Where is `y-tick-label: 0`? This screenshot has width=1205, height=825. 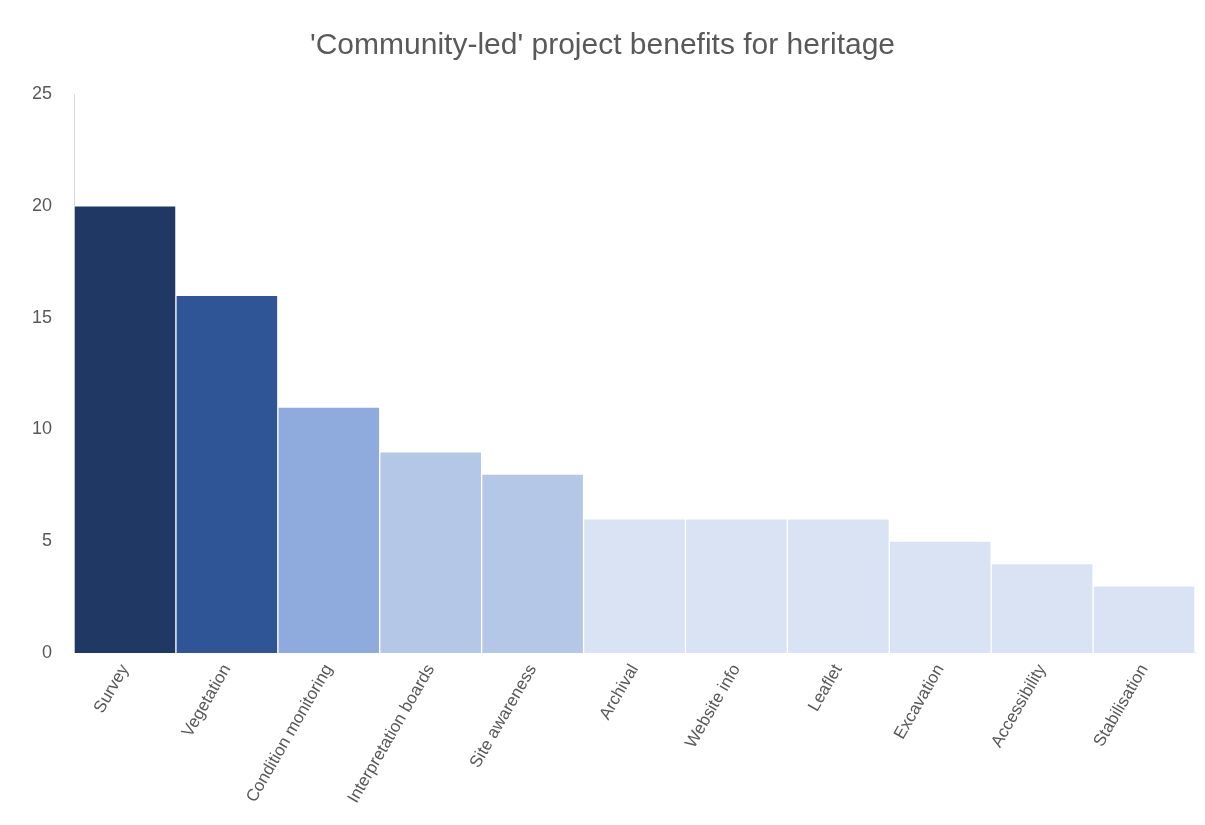 y-tick-label: 0 is located at coordinates (47, 651).